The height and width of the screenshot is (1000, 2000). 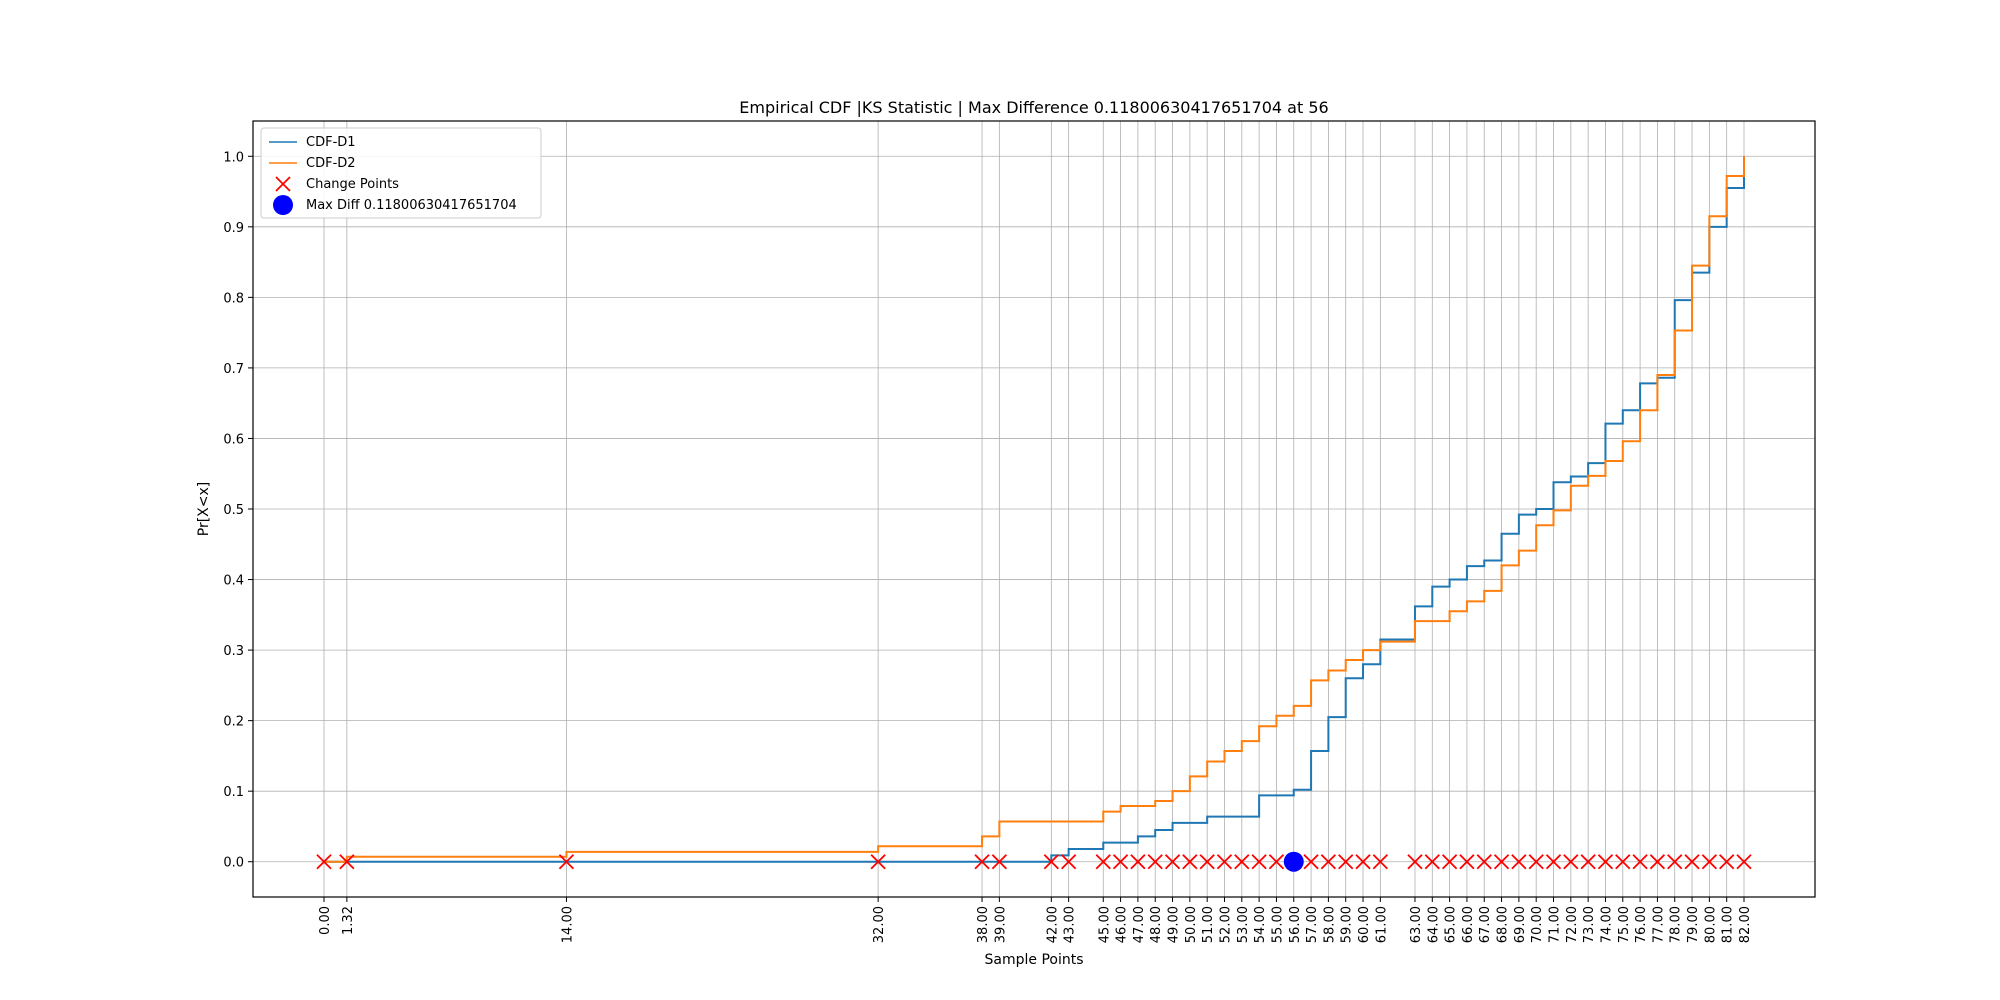 What do you see at coordinates (1295, 924) in the screenshot?
I see `x-tick-label: 56.00` at bounding box center [1295, 924].